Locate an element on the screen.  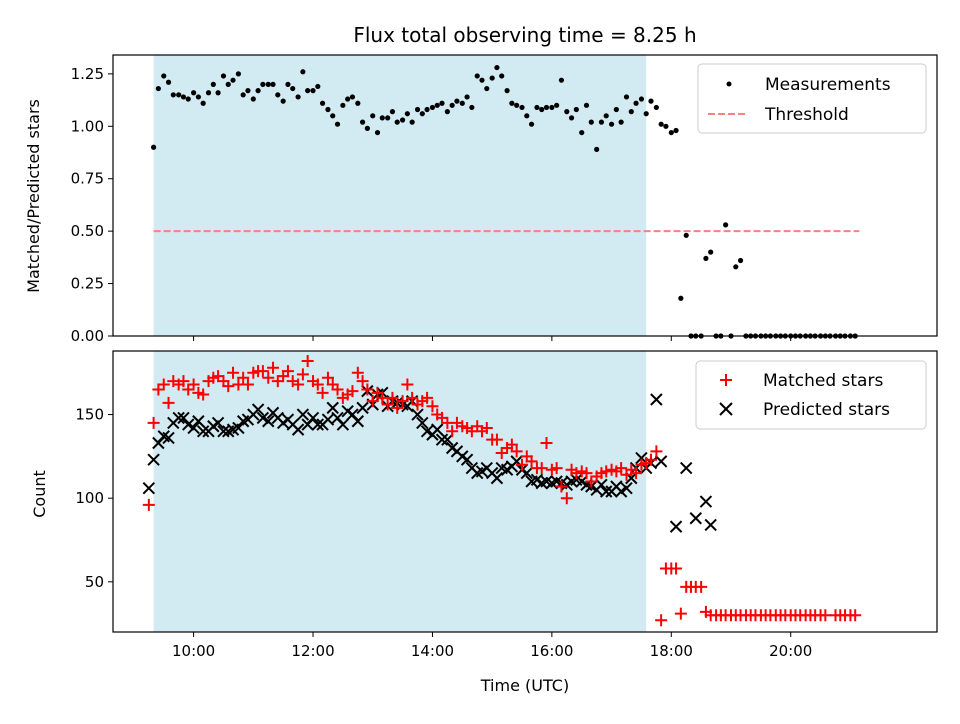
count-legend-box is located at coordinates (811, 395).